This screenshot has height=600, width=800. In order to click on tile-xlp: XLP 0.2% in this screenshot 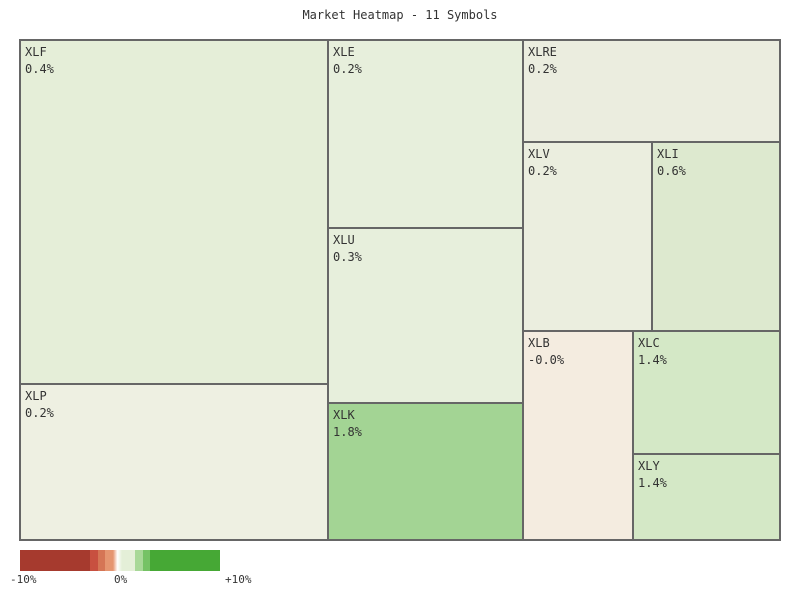, I will do `click(174, 462)`.